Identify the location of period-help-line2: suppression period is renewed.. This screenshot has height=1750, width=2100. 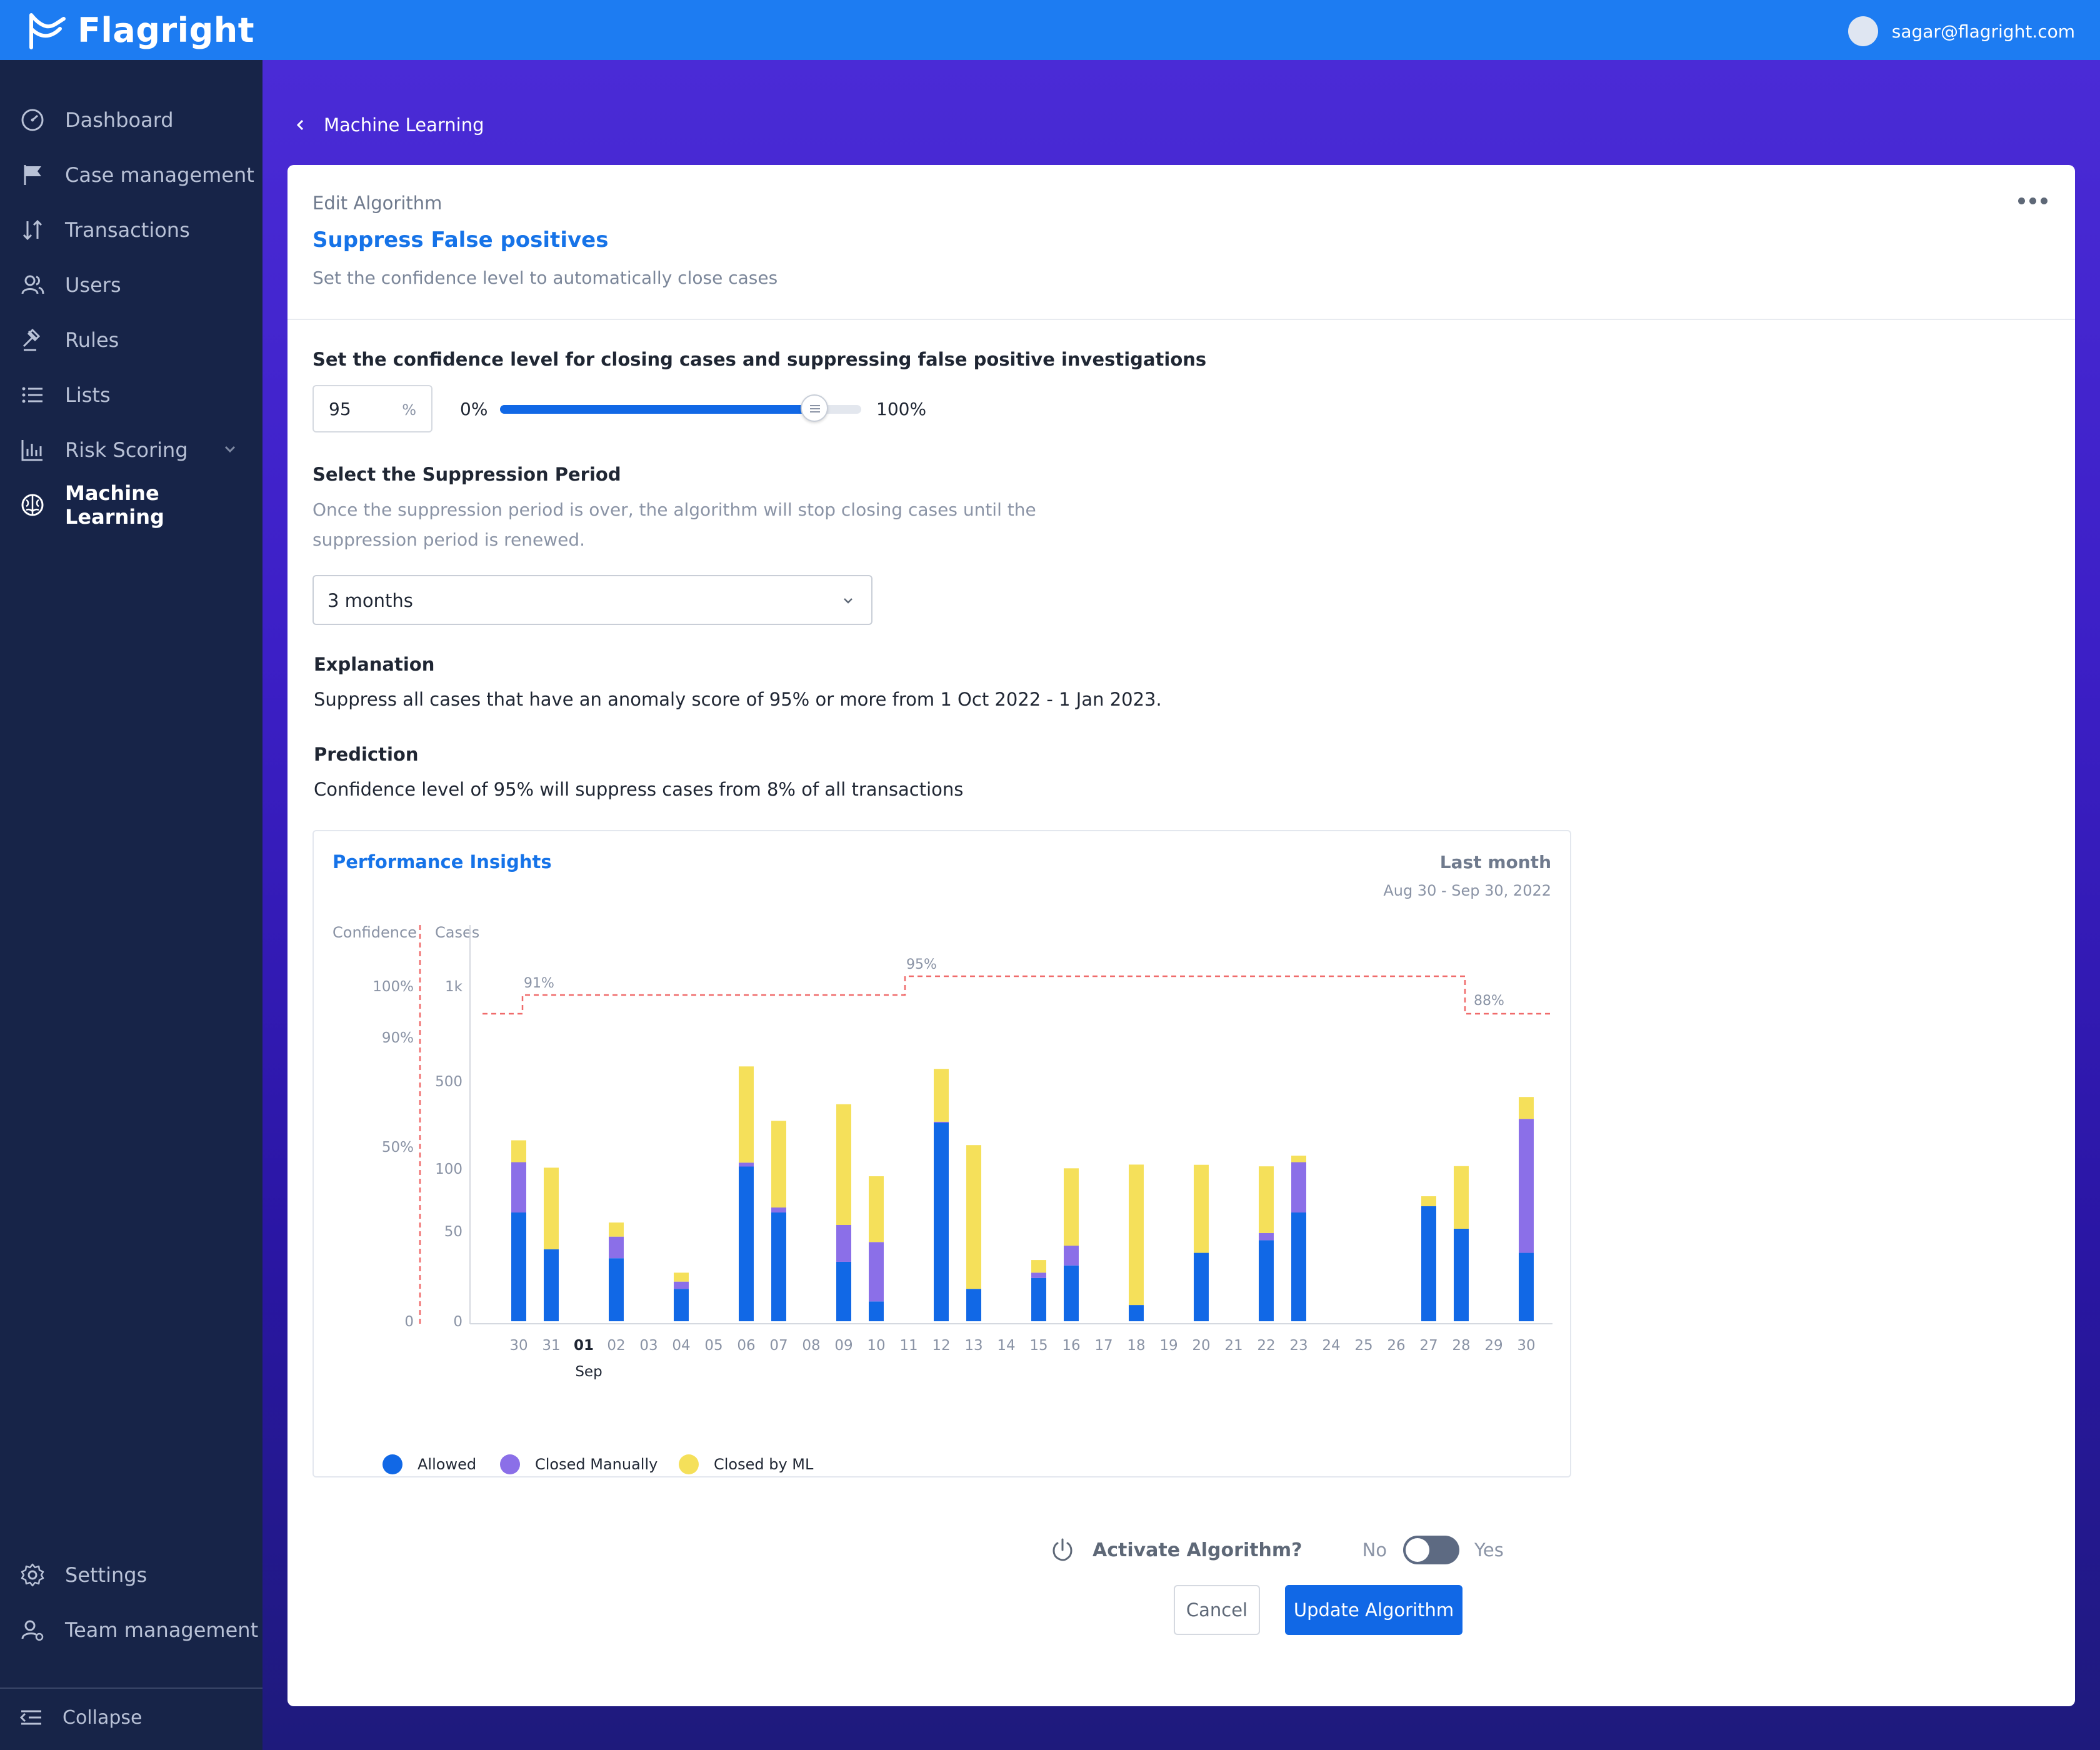
(448, 539).